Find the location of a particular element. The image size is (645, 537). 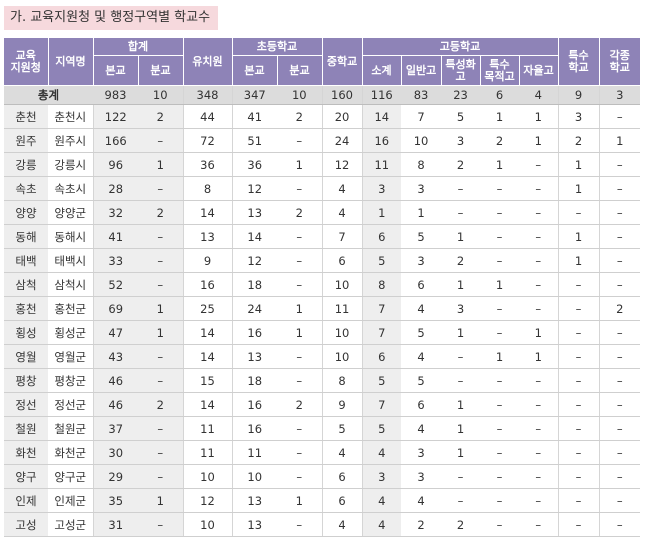

region-cell: 평창군 is located at coordinates (71, 380).